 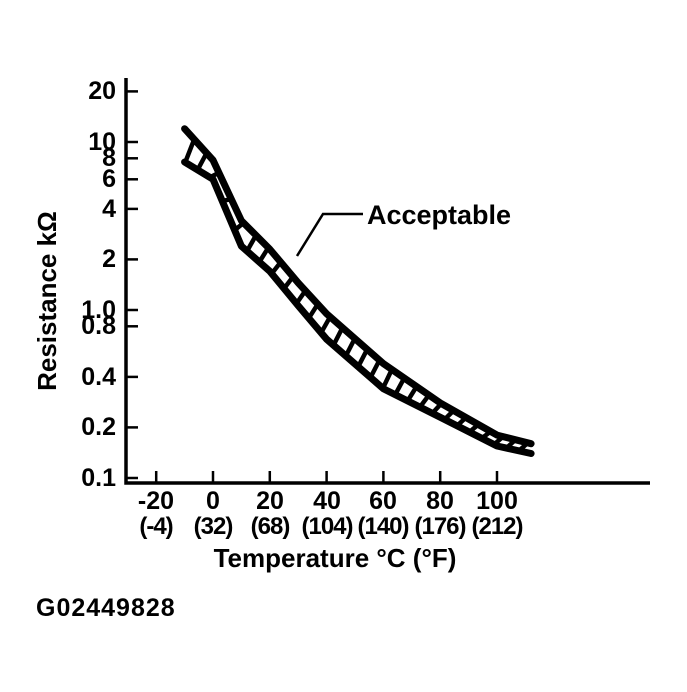 What do you see at coordinates (106, 608) in the screenshot?
I see `figure-code: G02449828` at bounding box center [106, 608].